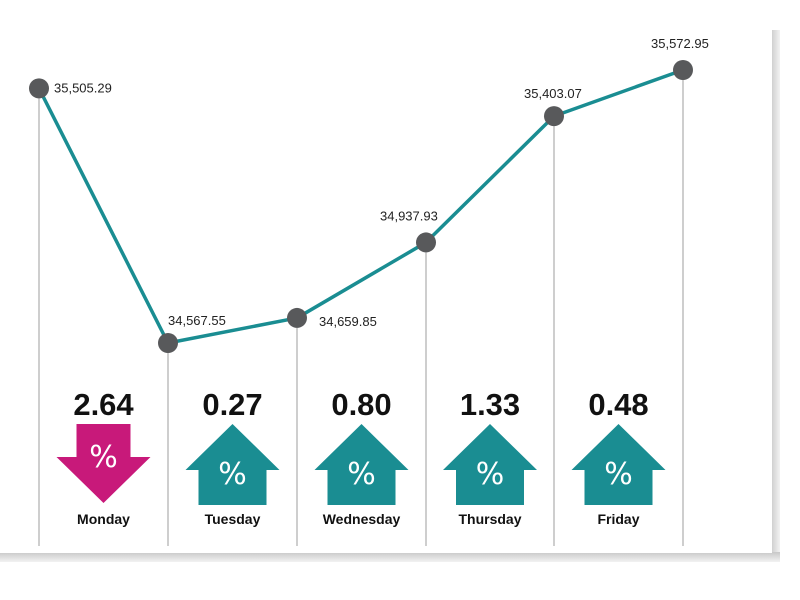 The image size is (800, 600). Describe the element at coordinates (553, 93) in the screenshot. I see `data-label: 35,403.07` at that location.